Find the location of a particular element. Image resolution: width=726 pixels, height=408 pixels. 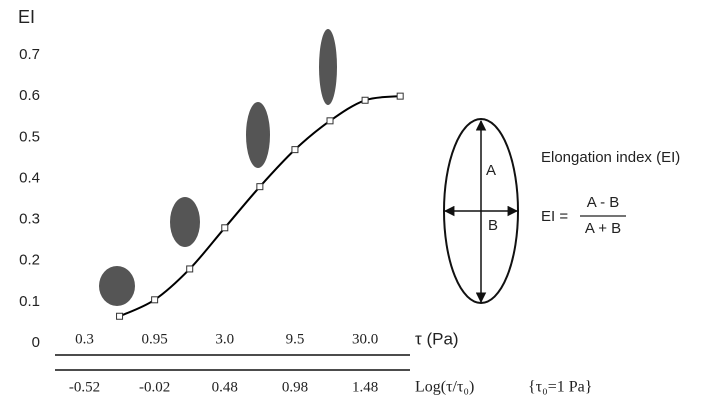

x-tick-label: 0.3 is located at coordinates (84, 339).